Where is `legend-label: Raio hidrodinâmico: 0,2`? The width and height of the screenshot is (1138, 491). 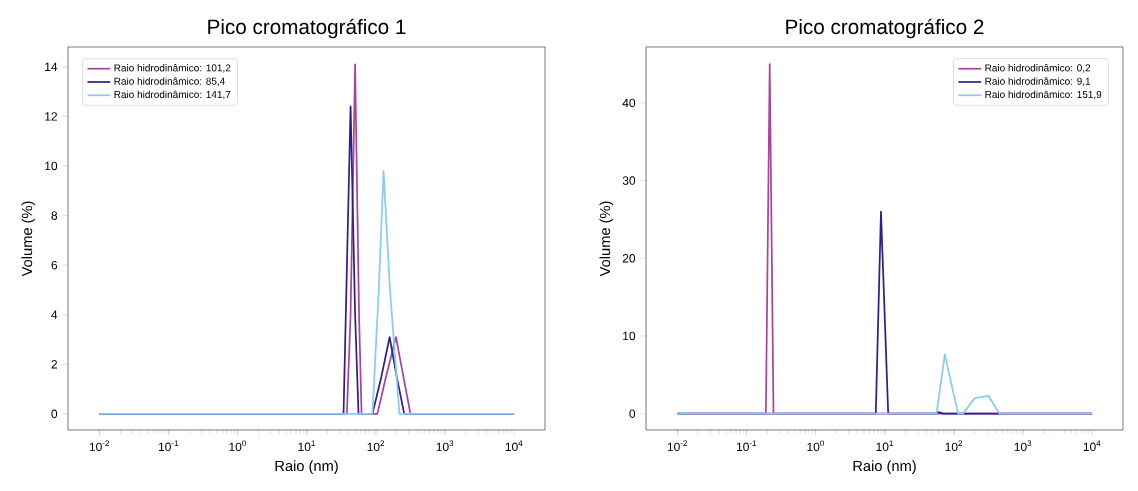
legend-label: Raio hidrodinâmico: 0,2 is located at coordinates (1038, 68).